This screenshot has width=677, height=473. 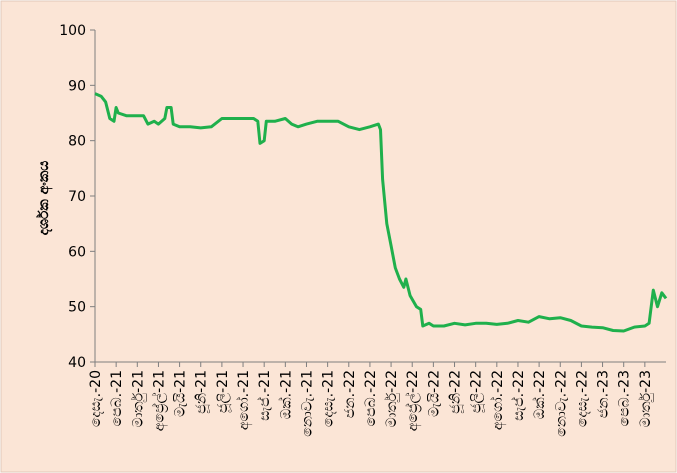 What do you see at coordinates (413, 400) in the screenshot?
I see `x-tick-label: අප්‍රේල්-22` at bounding box center [413, 400].